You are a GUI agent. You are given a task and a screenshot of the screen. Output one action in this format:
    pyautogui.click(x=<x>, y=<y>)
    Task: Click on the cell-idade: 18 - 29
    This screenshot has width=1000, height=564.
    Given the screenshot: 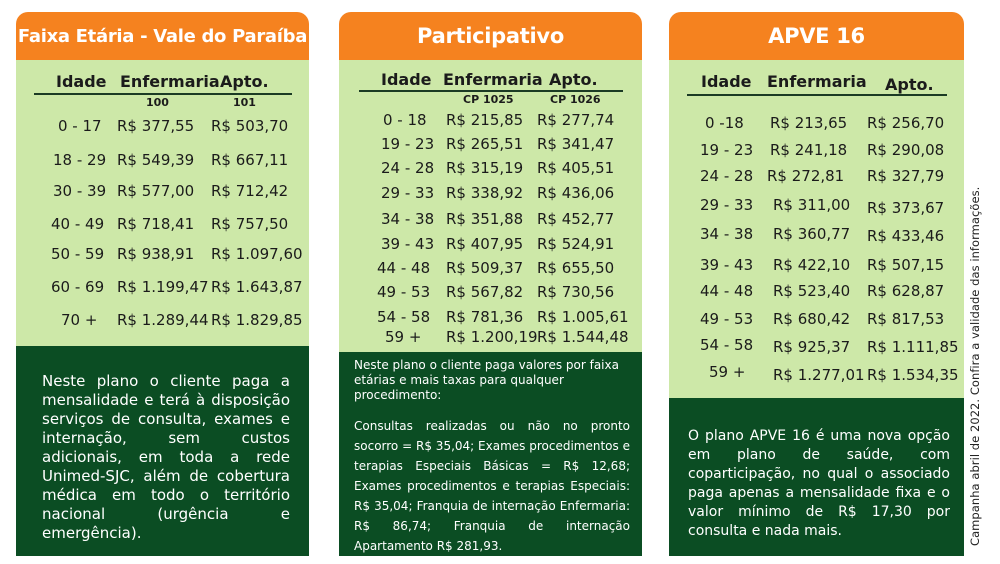 What is the action you would take?
    pyautogui.click(x=80, y=160)
    